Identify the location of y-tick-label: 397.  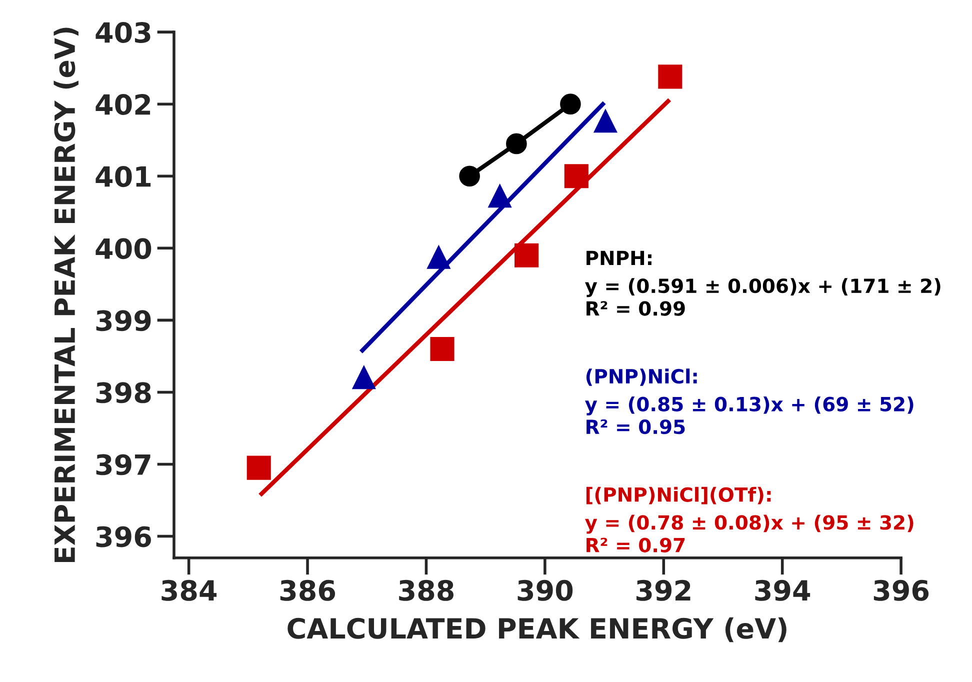
(123, 465).